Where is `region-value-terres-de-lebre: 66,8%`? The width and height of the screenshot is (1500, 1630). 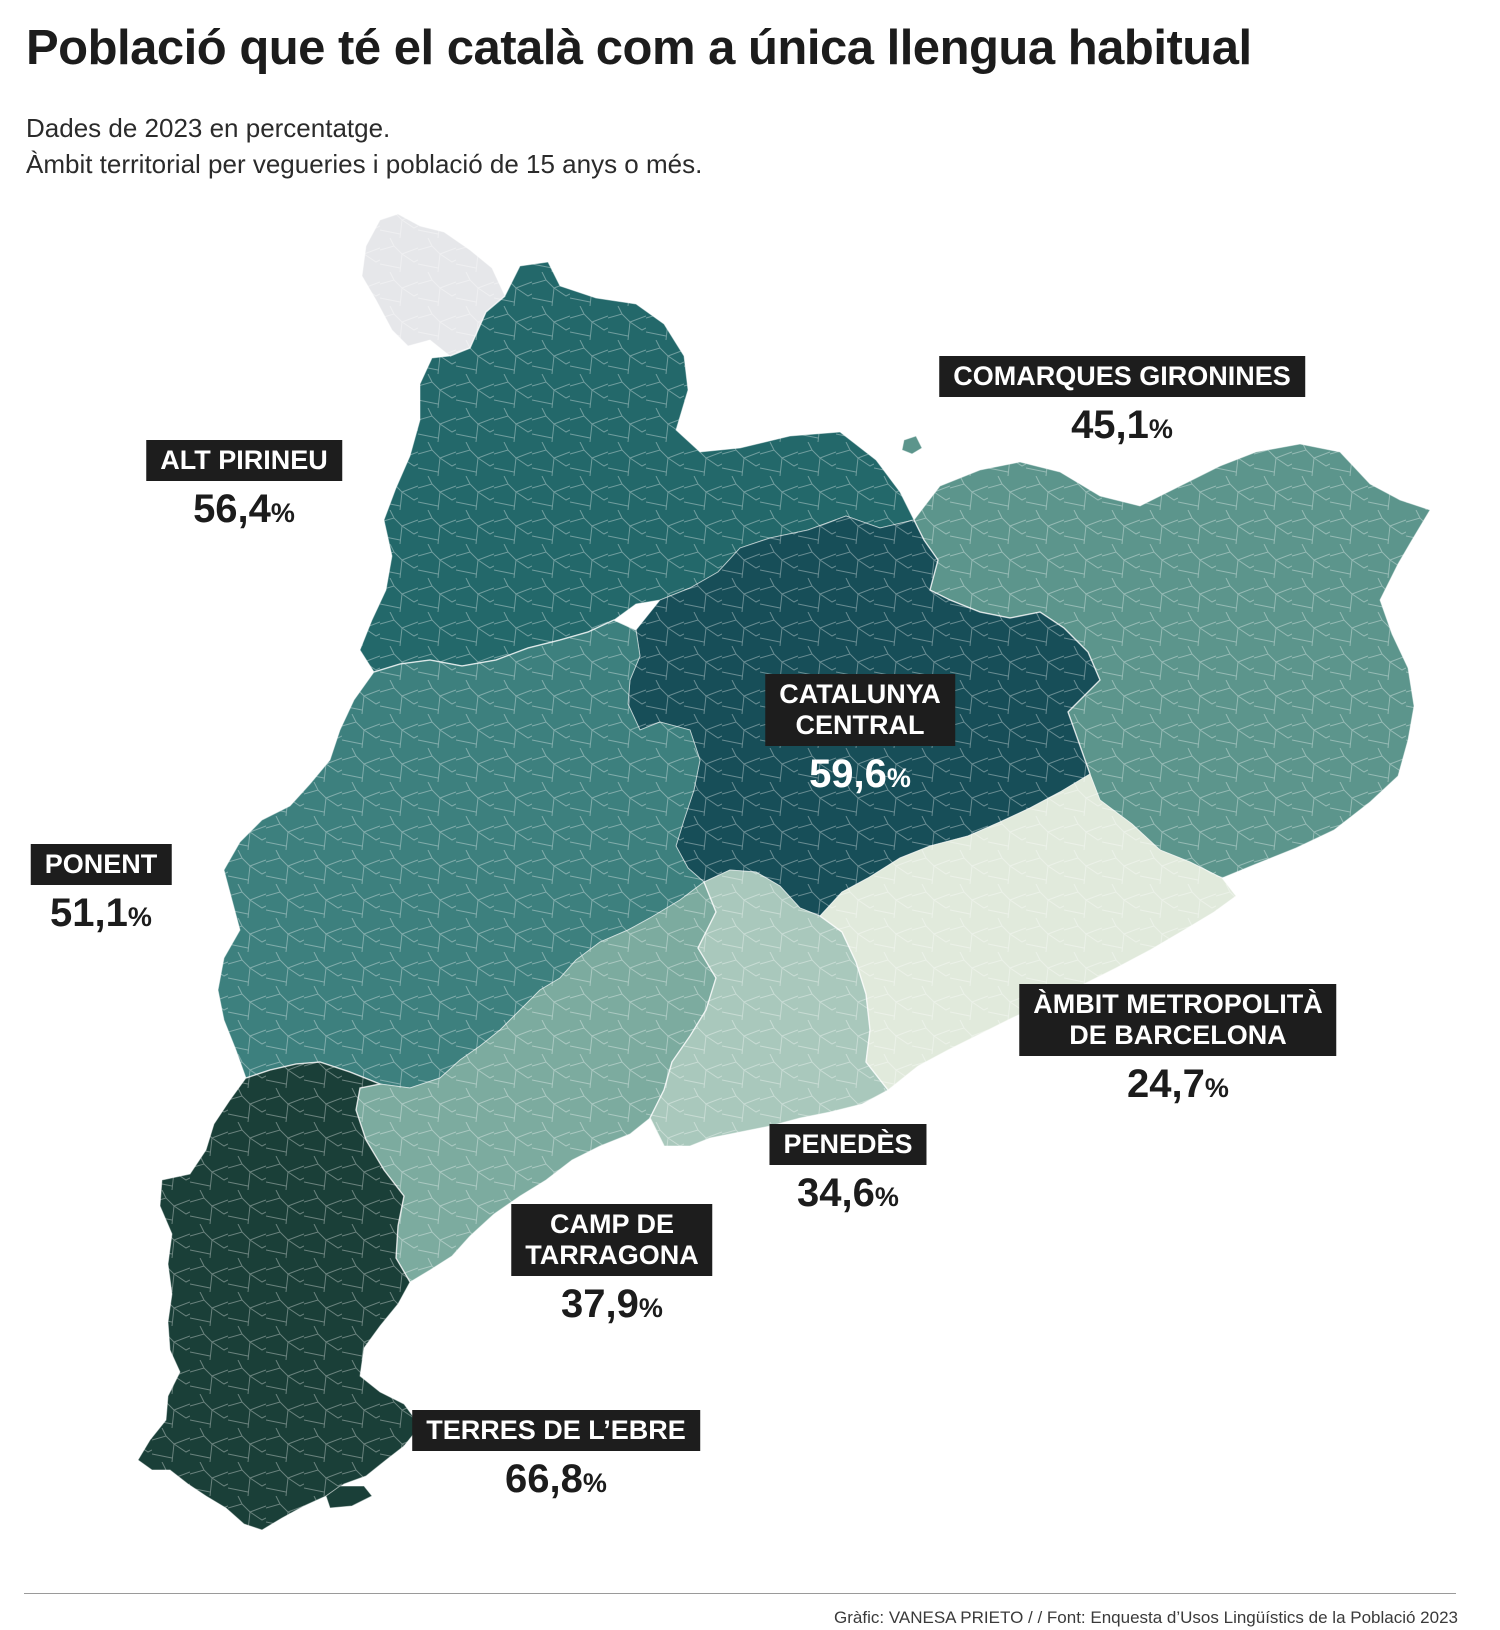
region-value-terres-de-lebre: 66,8% is located at coordinates (556, 1479).